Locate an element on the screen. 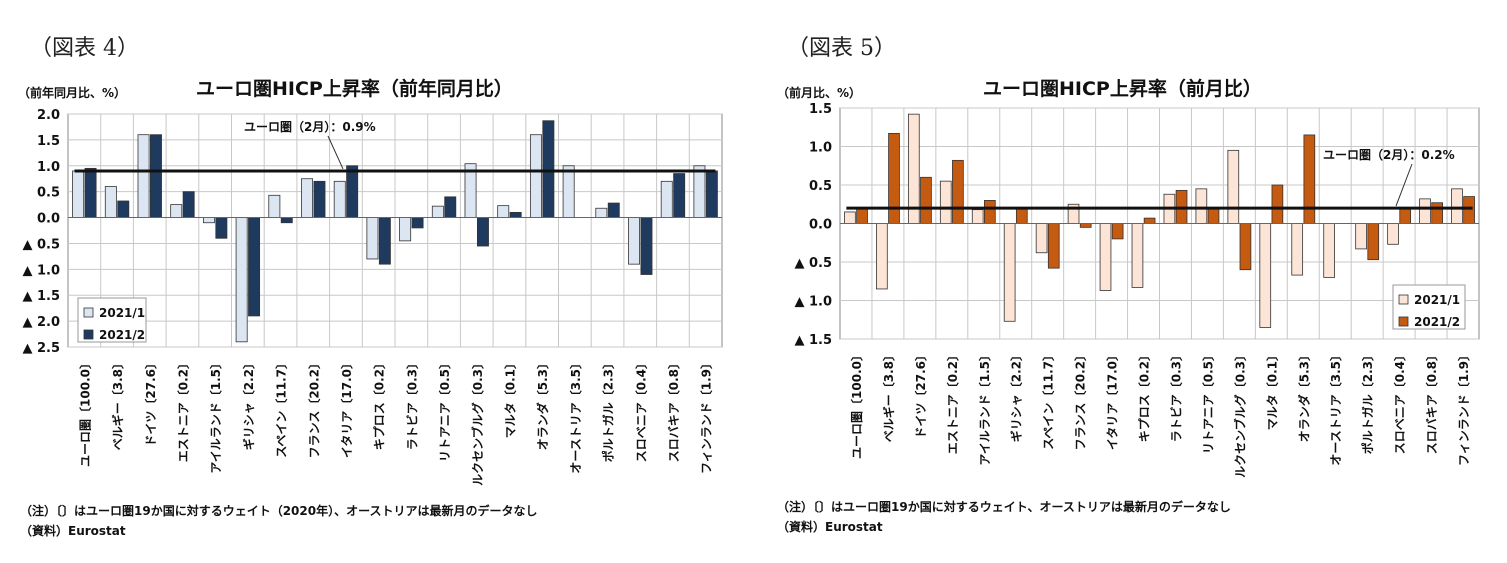  y-tick-label: ▲ 1.0 is located at coordinates (41, 270).